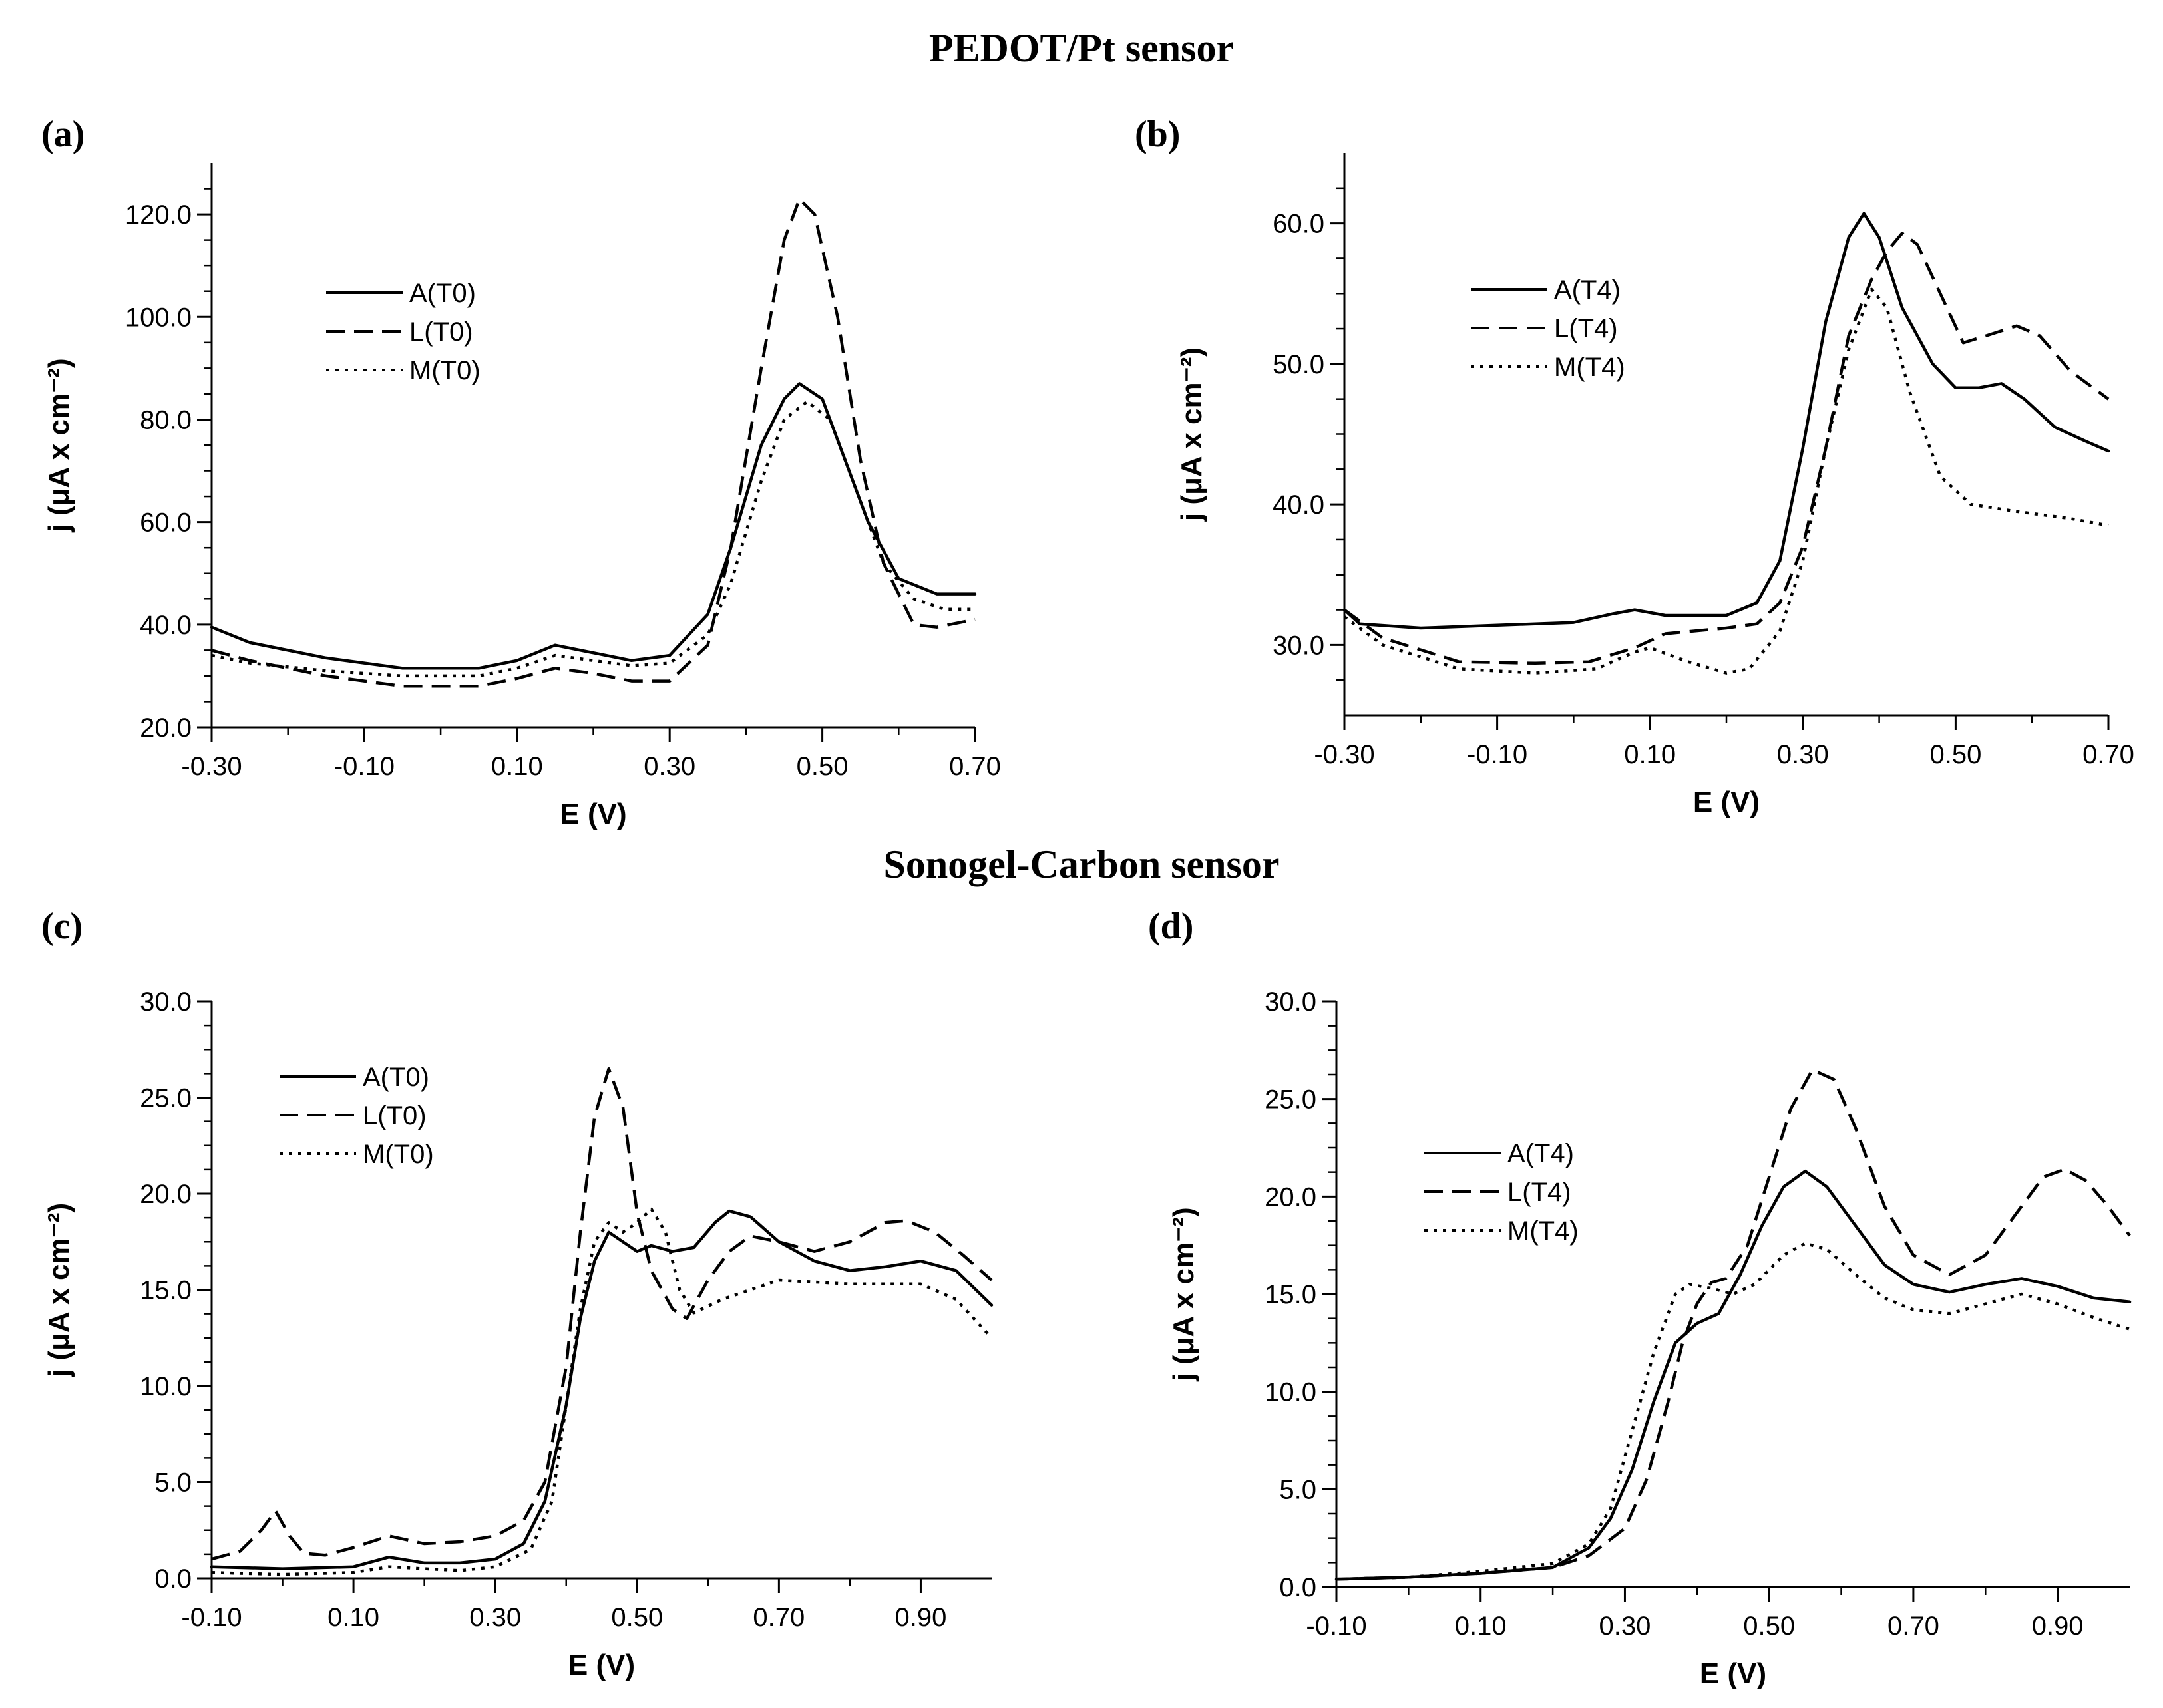 This screenshot has height=1708, width=2163. Describe the element at coordinates (1158, 134) in the screenshot. I see `panel-label-b: (b)` at that location.